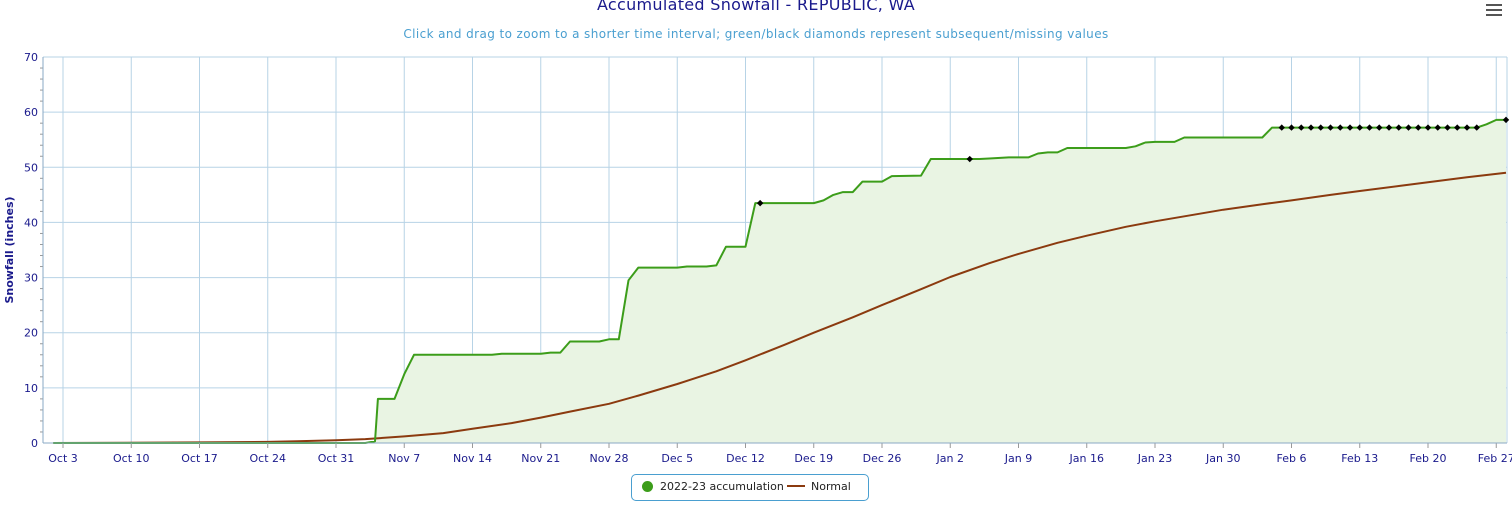 The width and height of the screenshot is (1512, 506). I want to click on x-tick-label: Nov 14, so click(472, 458).